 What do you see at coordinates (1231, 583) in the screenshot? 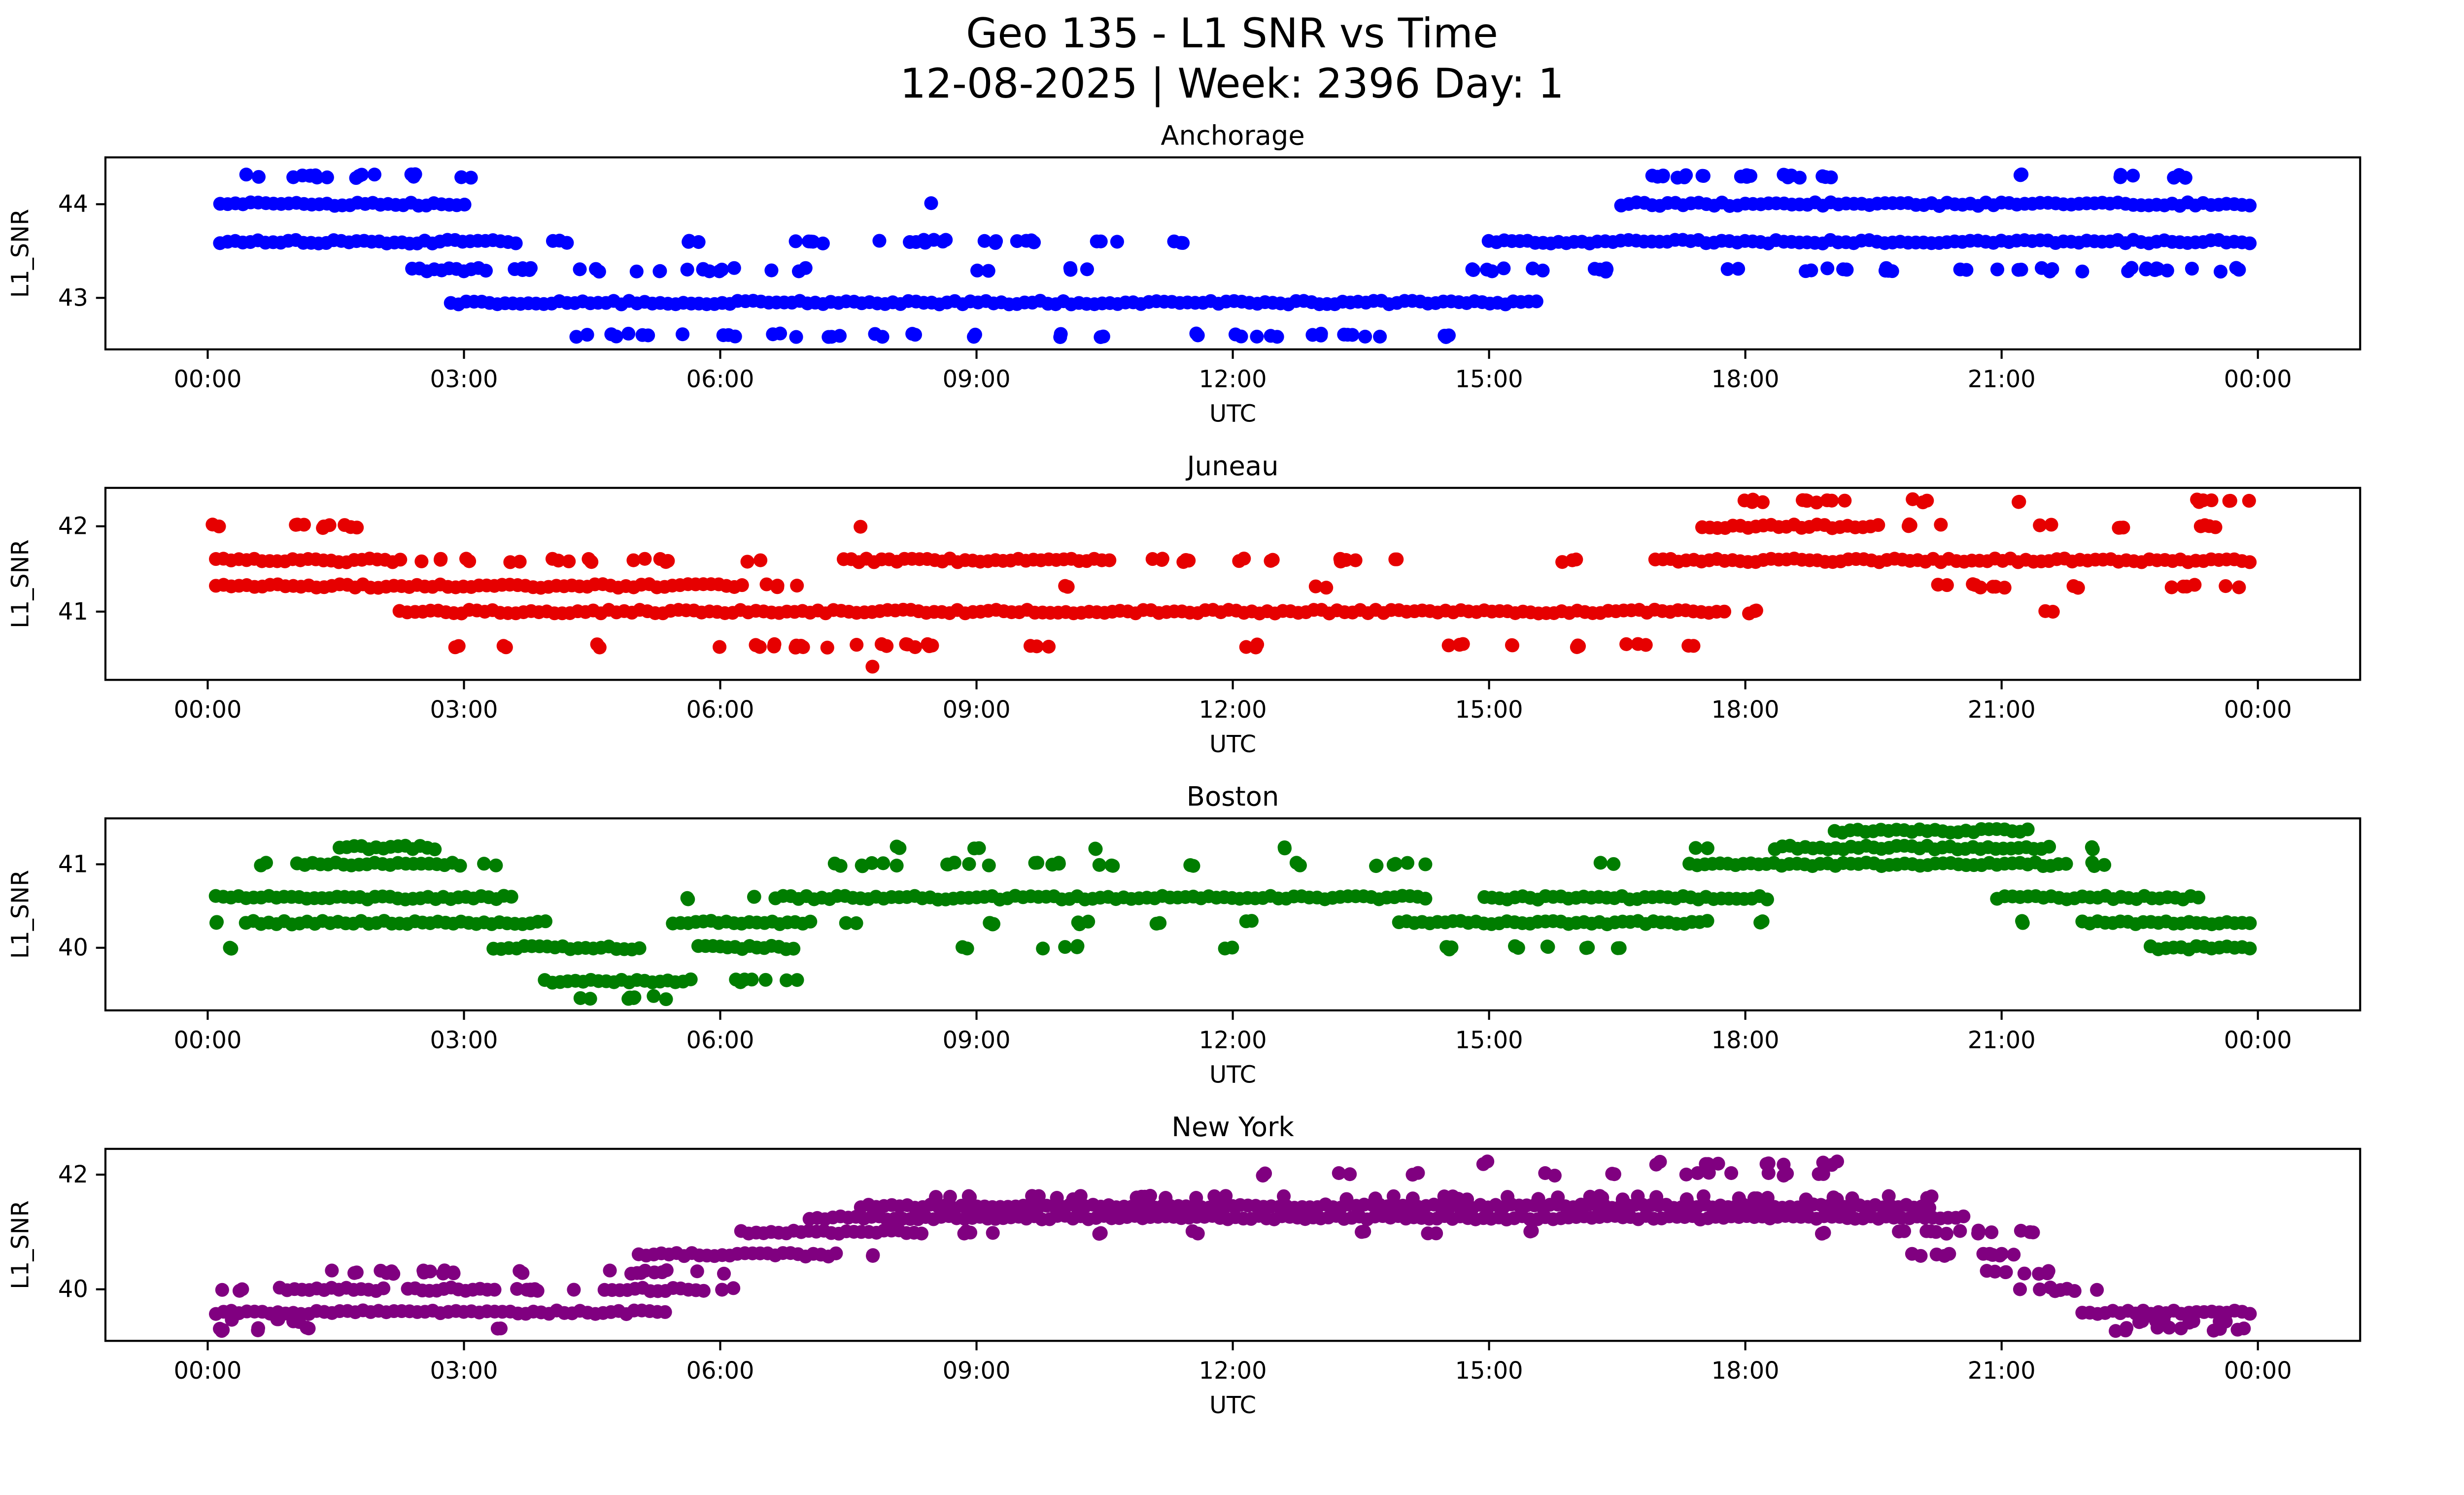
I see `scatter-series-juneau` at bounding box center [1231, 583].